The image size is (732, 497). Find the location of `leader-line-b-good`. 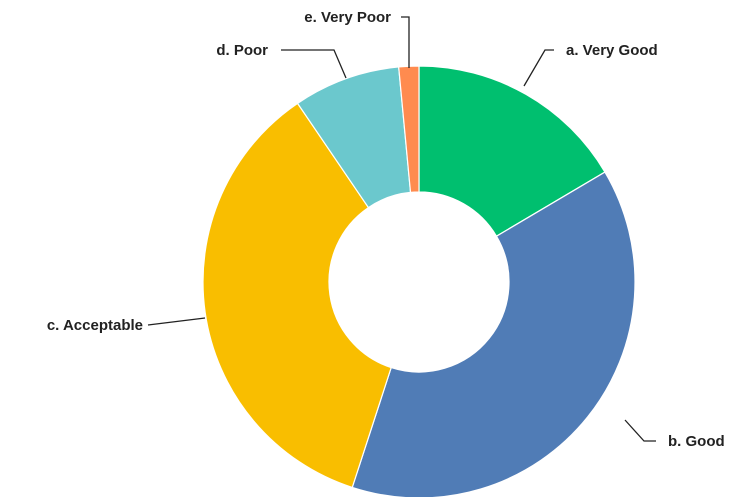

leader-line-b-good is located at coordinates (640, 430).